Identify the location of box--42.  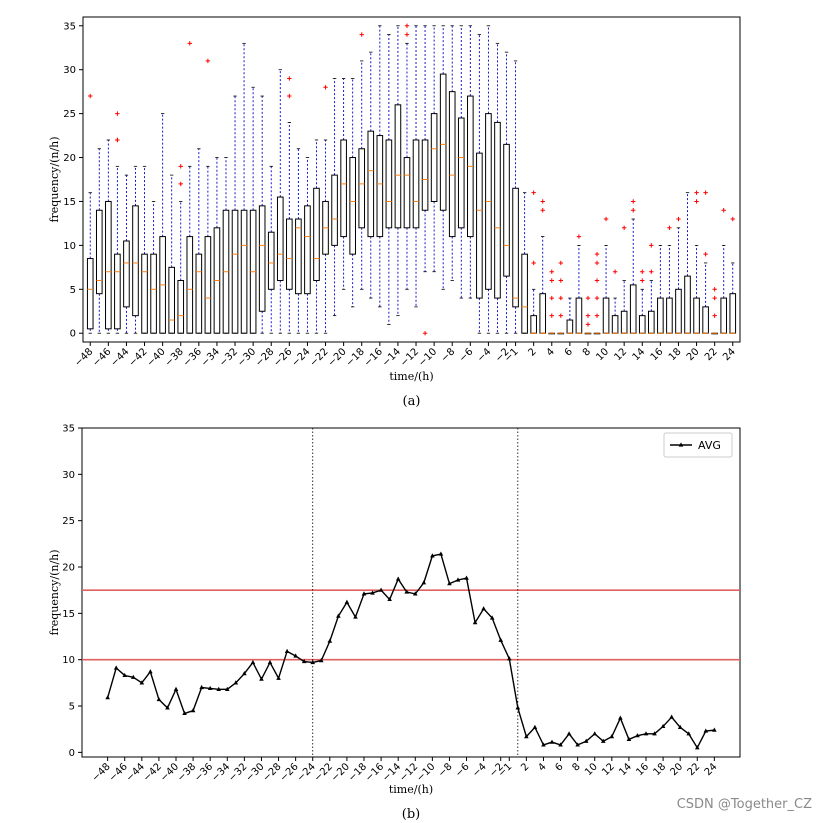
(144, 249).